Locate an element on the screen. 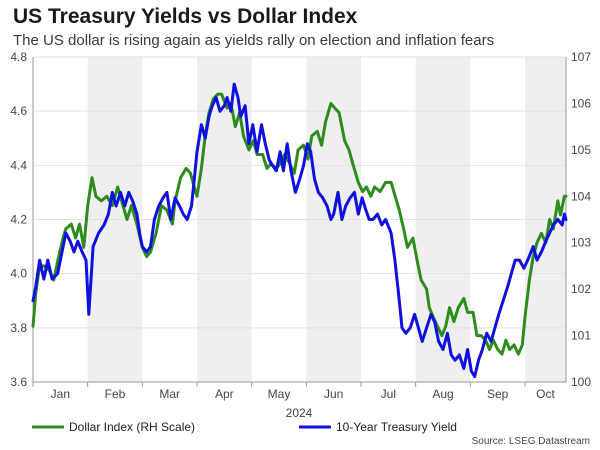 The width and height of the screenshot is (600, 450). x-tick-label: Feb is located at coordinates (115, 394).